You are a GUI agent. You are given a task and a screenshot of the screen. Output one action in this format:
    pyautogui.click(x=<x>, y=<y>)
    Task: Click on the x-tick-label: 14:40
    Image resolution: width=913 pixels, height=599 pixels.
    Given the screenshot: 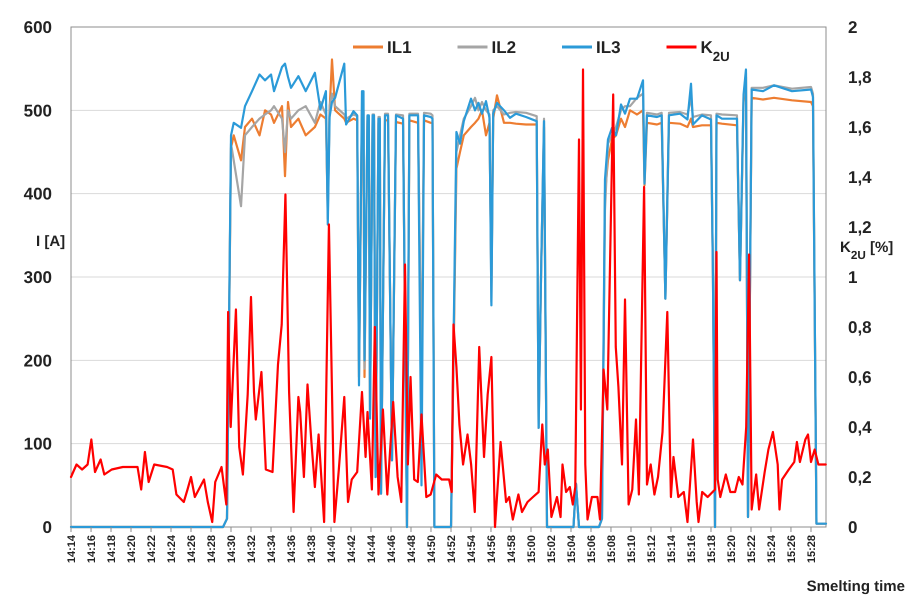 What is the action you would take?
    pyautogui.click(x=332, y=549)
    